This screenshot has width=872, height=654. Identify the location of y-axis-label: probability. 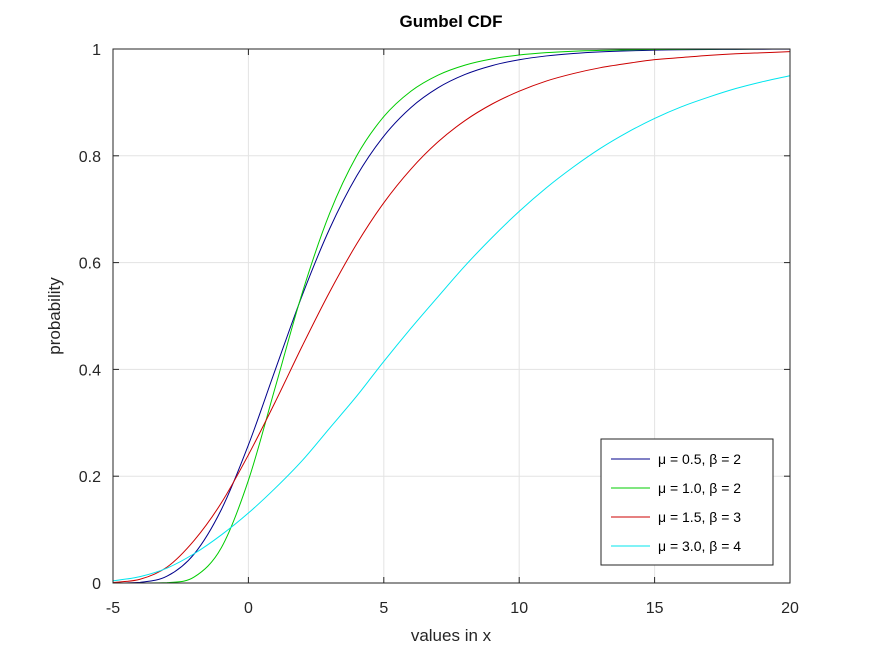
(54, 316).